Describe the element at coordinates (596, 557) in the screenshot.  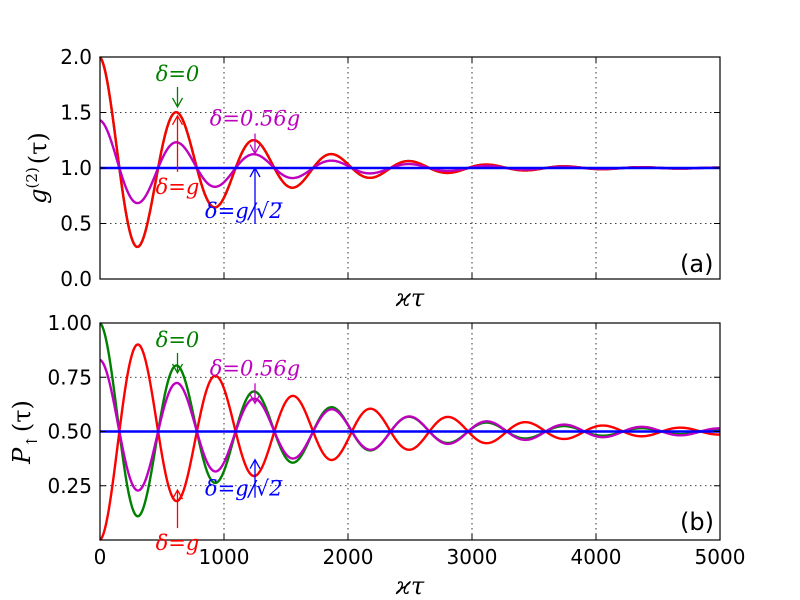
I see `x-tick-label-4000-b: 4000` at that location.